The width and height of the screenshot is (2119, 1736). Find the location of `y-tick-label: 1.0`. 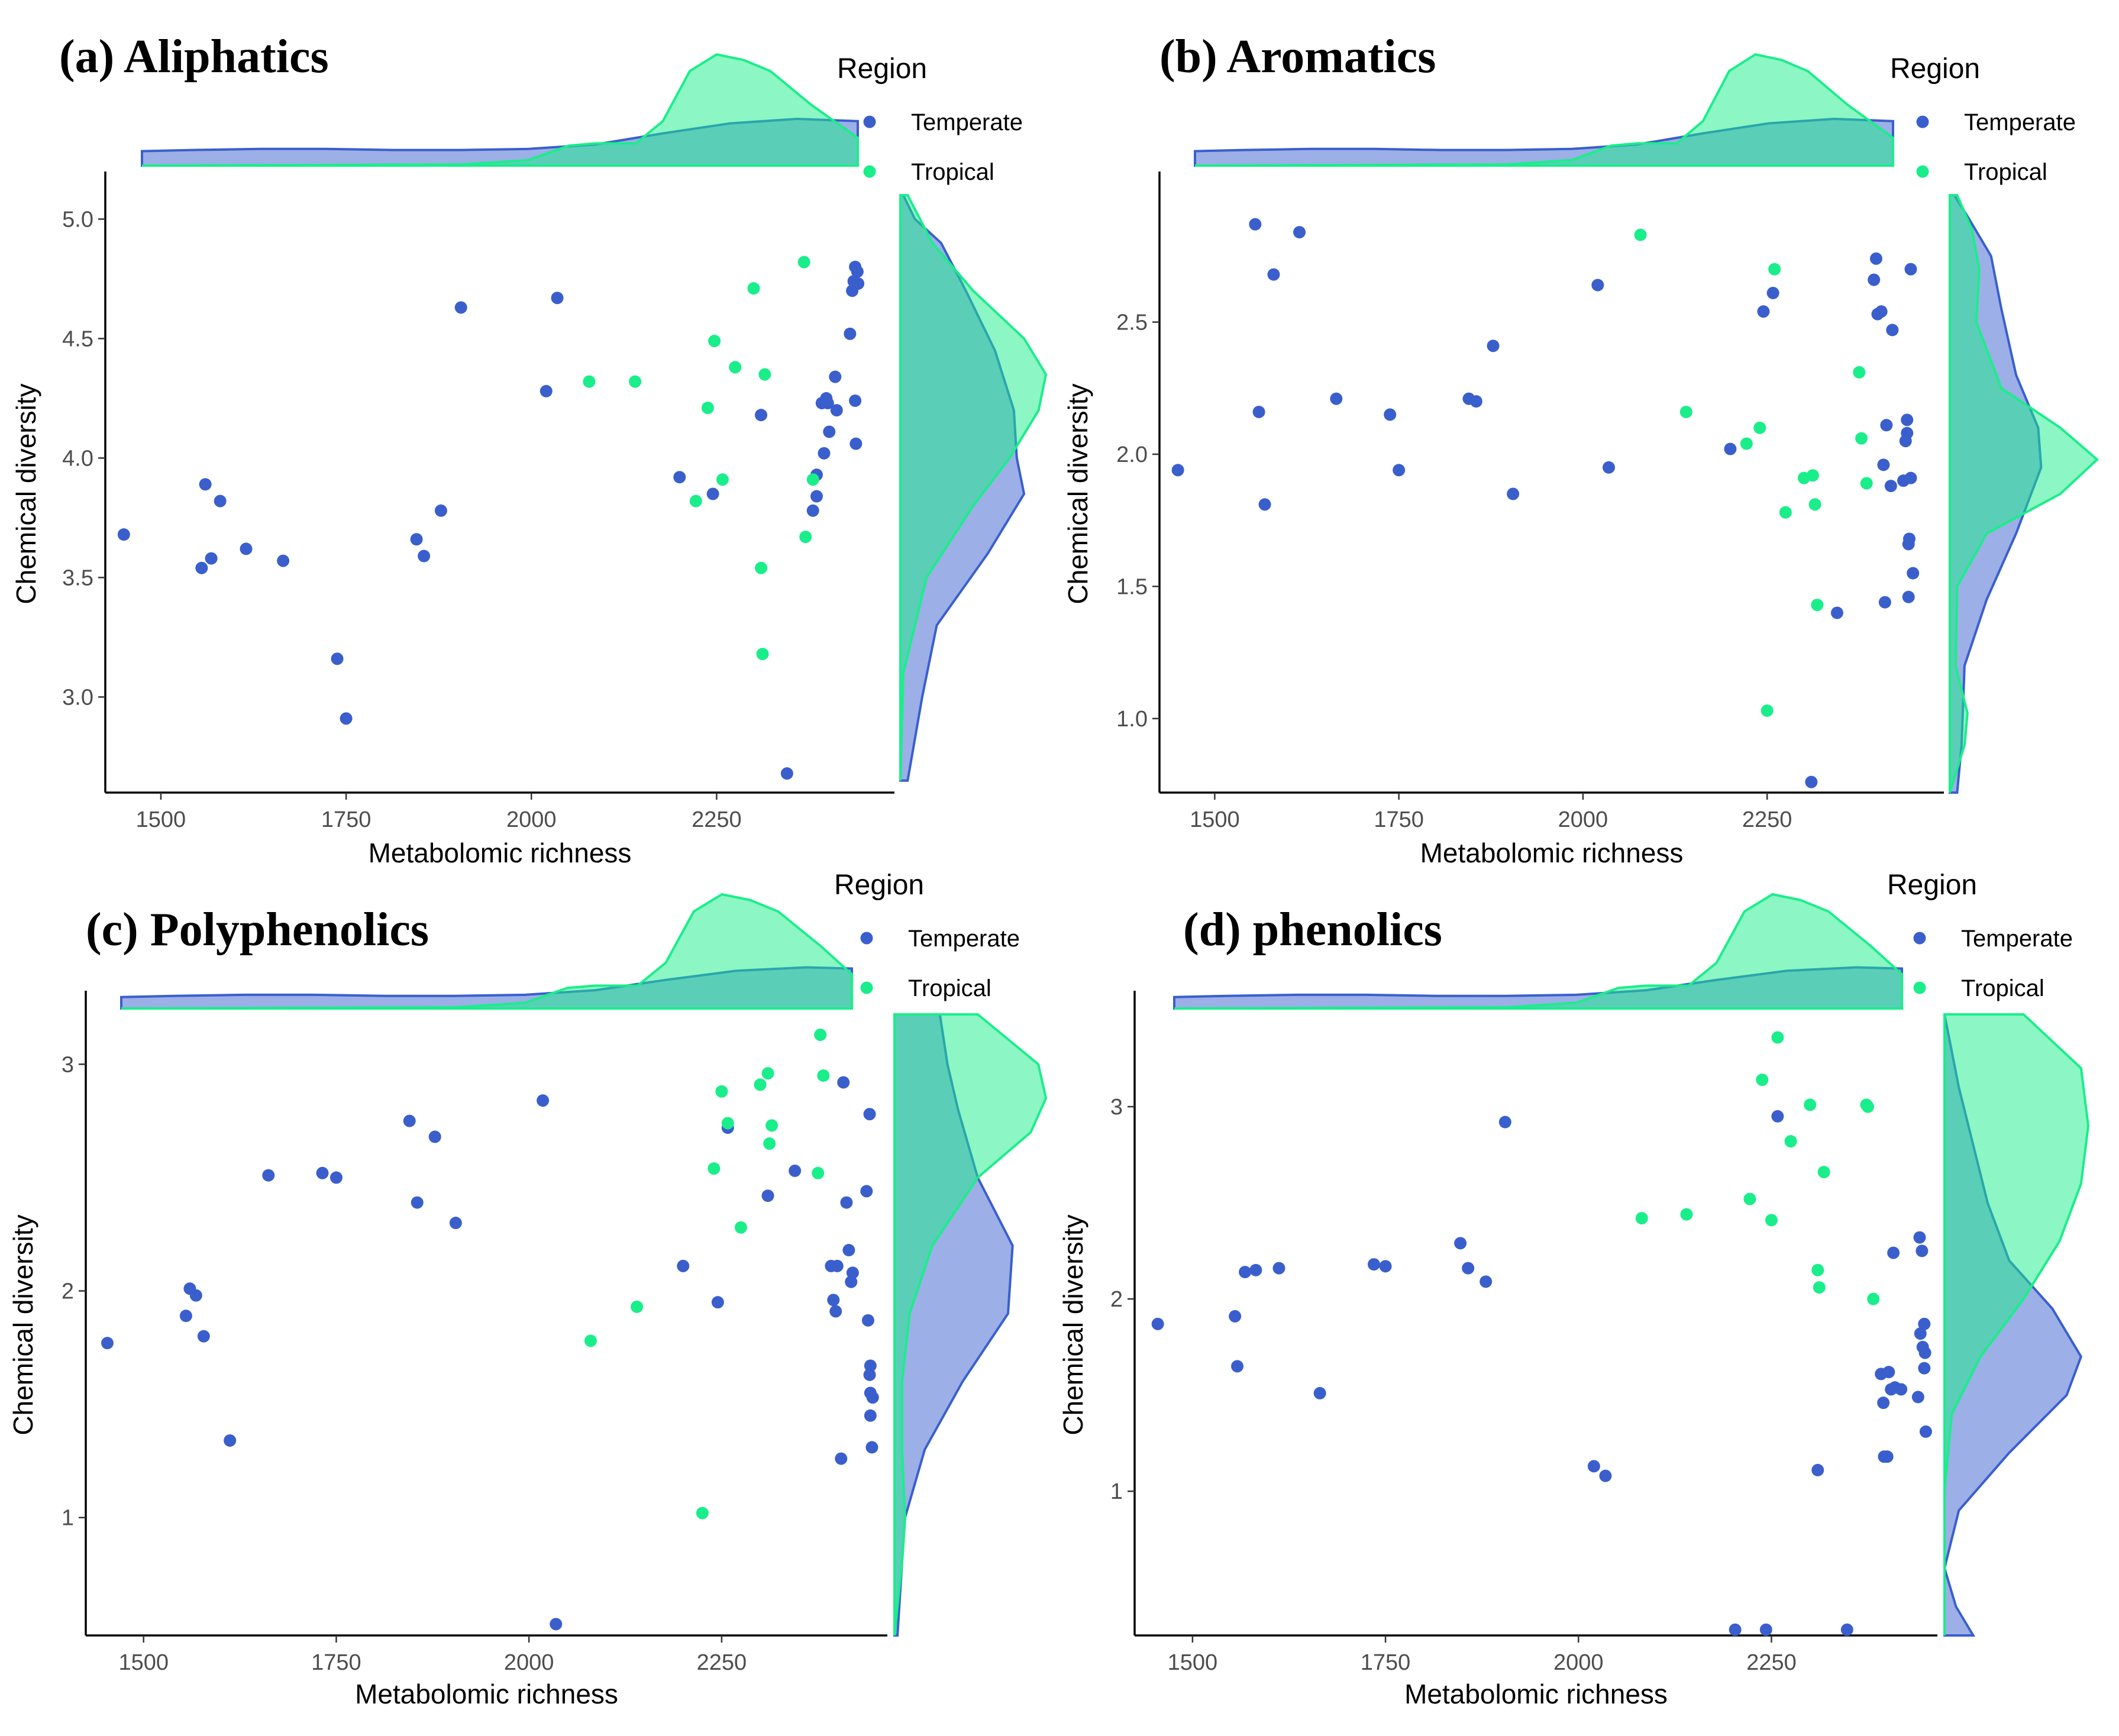

y-tick-label: 1.0 is located at coordinates (1132, 719).